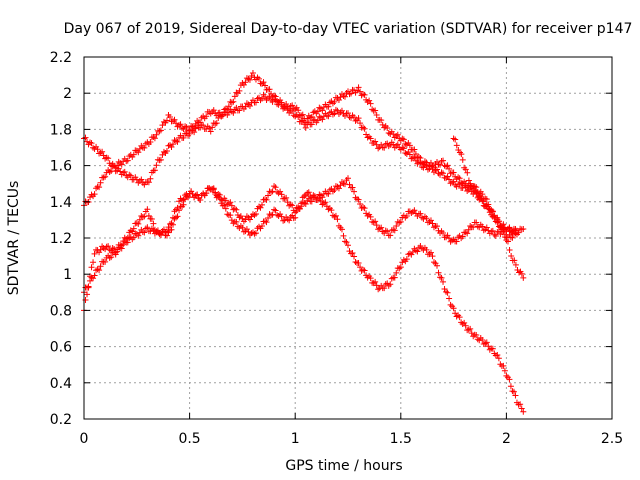  Describe the element at coordinates (67, 94) in the screenshot. I see `y-tick-label: 2` at that location.